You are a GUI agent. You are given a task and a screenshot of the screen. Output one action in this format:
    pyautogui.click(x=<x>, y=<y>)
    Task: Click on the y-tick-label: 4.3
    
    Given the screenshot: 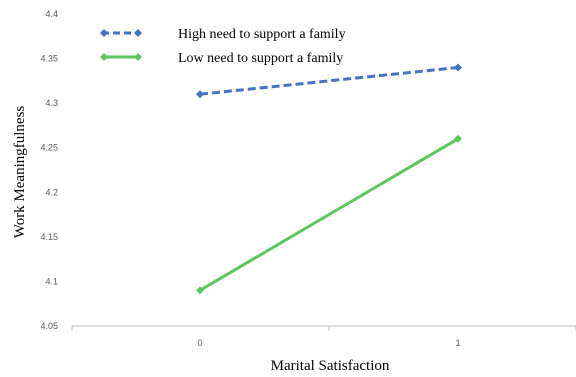 What is the action you would take?
    pyautogui.click(x=51, y=103)
    